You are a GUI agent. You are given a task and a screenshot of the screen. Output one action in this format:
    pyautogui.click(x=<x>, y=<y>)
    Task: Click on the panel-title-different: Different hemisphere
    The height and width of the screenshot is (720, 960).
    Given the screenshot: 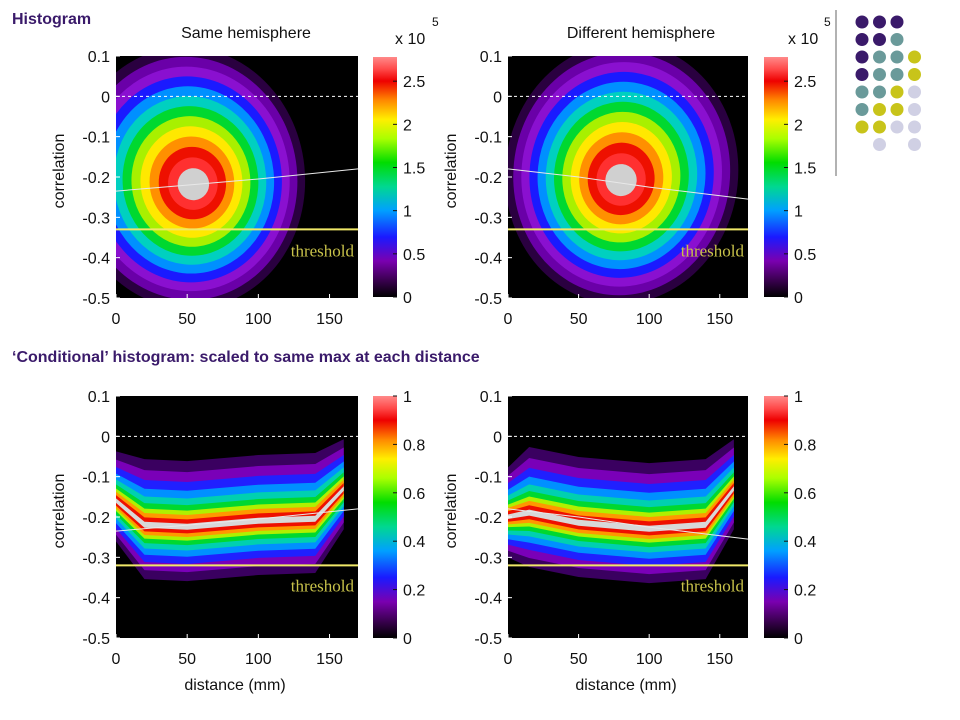 What is the action you would take?
    pyautogui.click(x=641, y=33)
    